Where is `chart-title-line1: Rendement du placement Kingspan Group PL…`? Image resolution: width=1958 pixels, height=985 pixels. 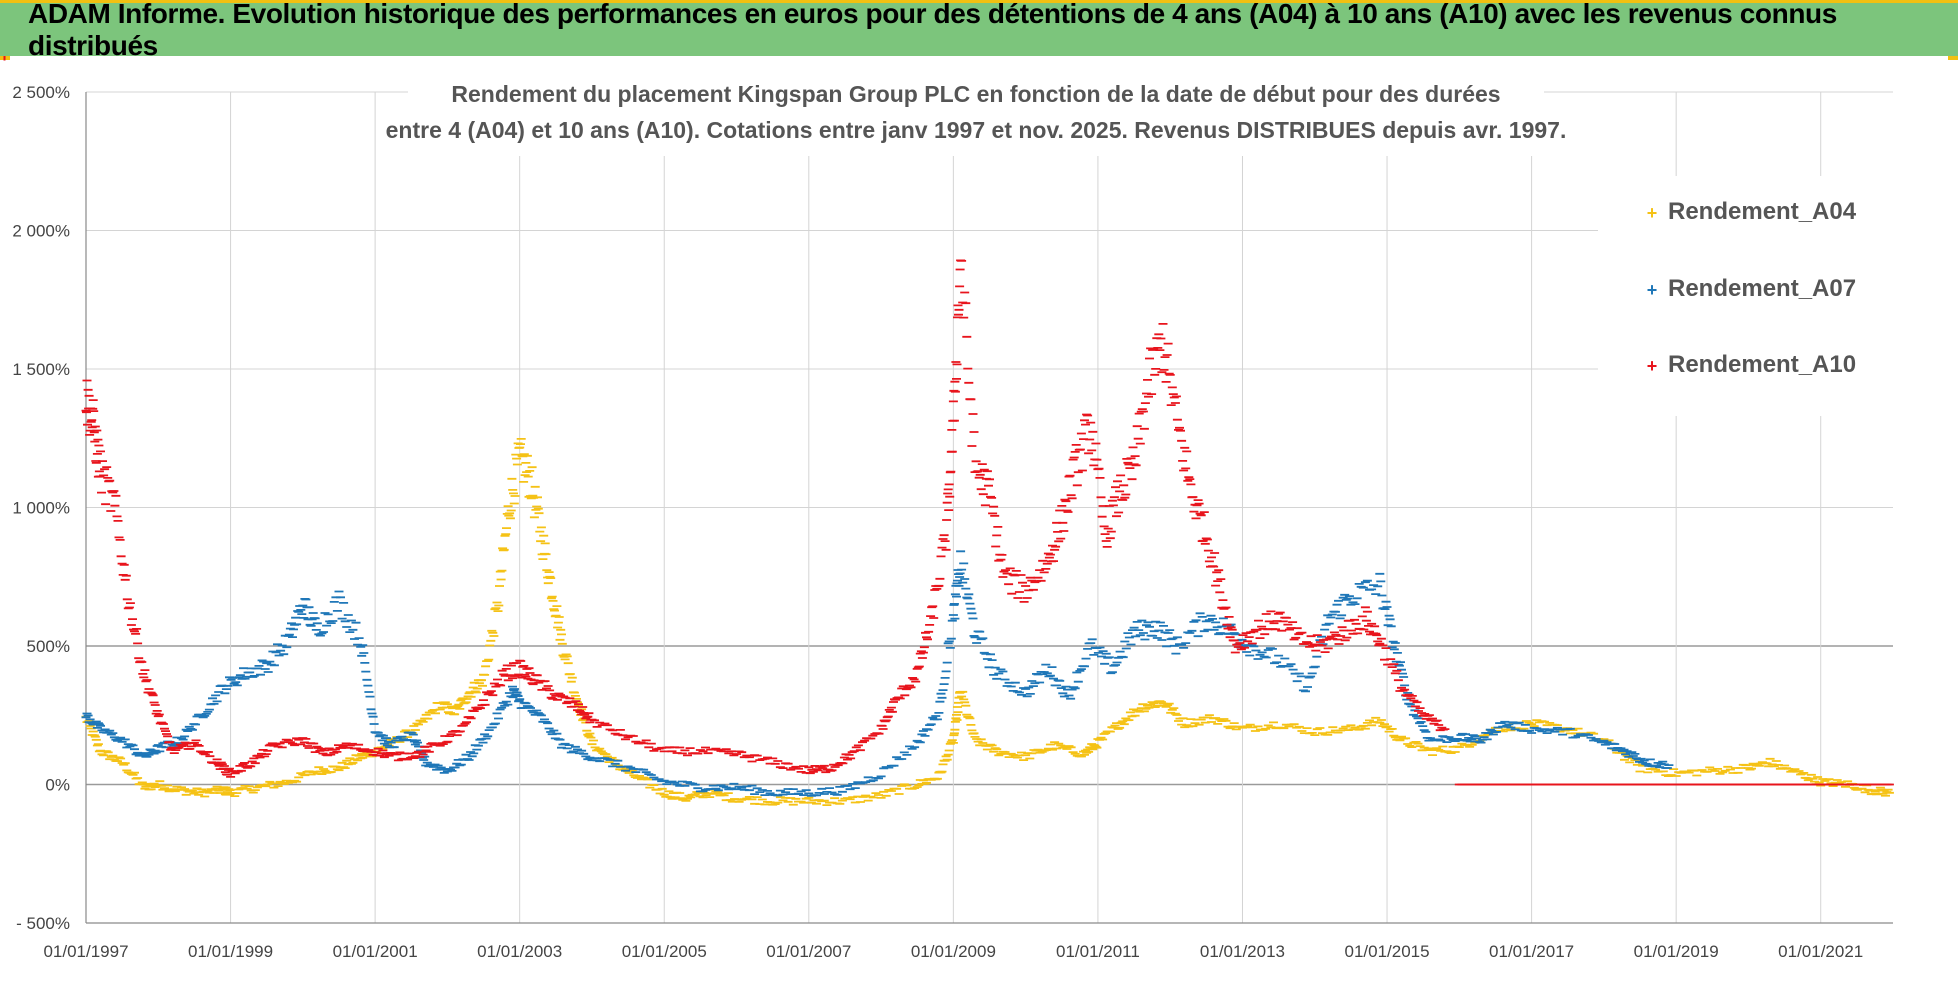 chart-title-line1: Rendement du placement Kingspan Group PL… is located at coordinates (975, 94).